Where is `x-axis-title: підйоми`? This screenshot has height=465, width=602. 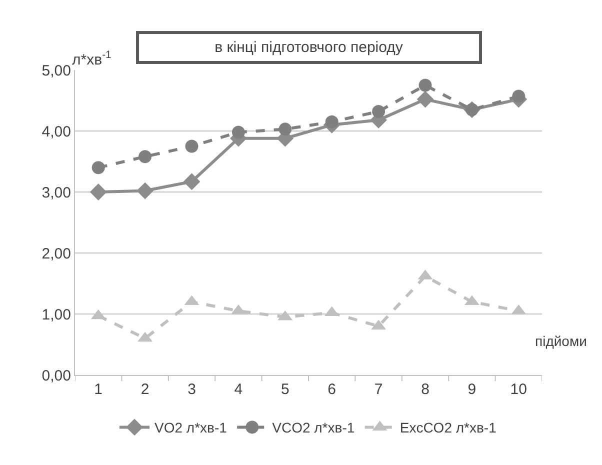
x-axis-title: підйоми is located at coordinates (561, 341).